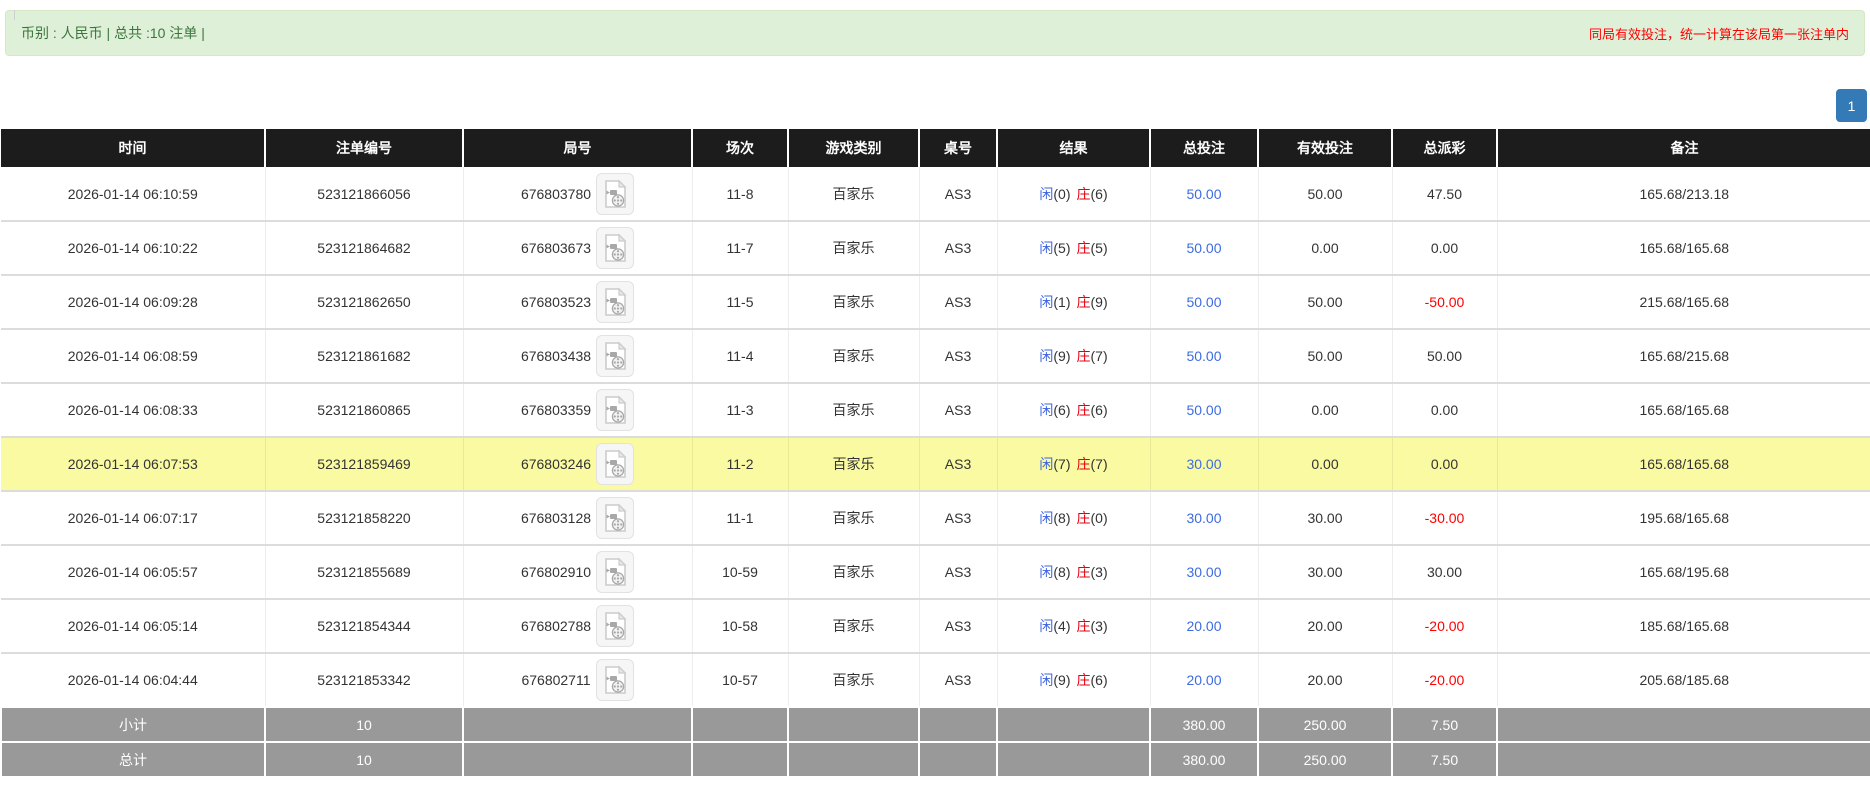 This screenshot has width=1870, height=802. Describe the element at coordinates (556, 193) in the screenshot. I see `round-number: 676803780` at that location.